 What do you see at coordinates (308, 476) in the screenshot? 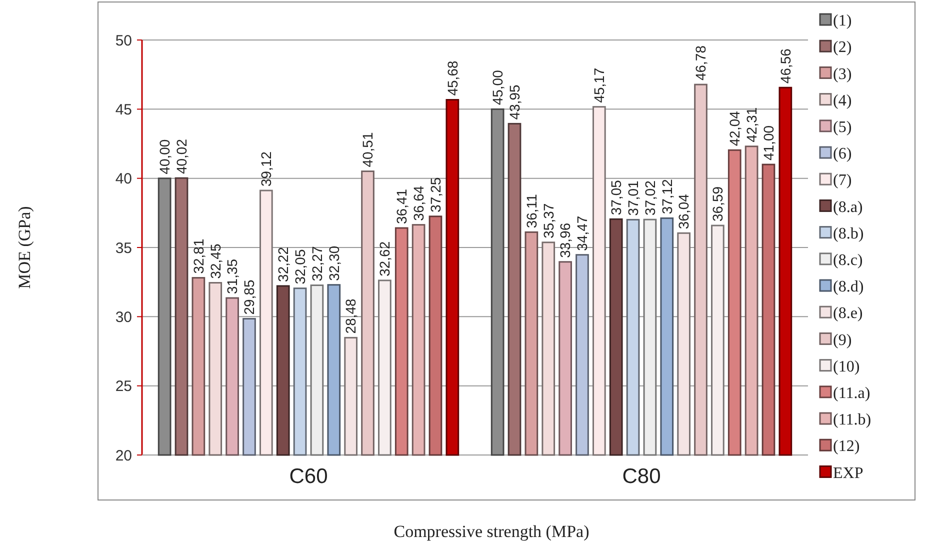
I see `x-tick-label: C60` at bounding box center [308, 476].